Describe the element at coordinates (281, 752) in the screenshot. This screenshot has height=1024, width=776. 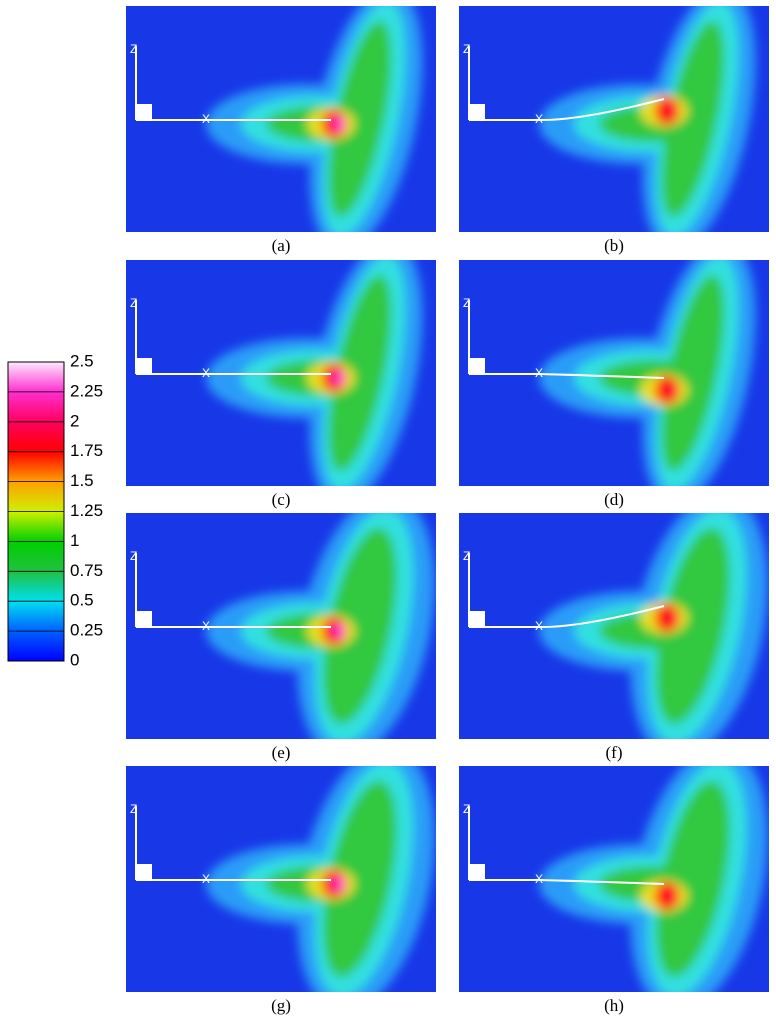
I see `panel-label: (e)` at that location.